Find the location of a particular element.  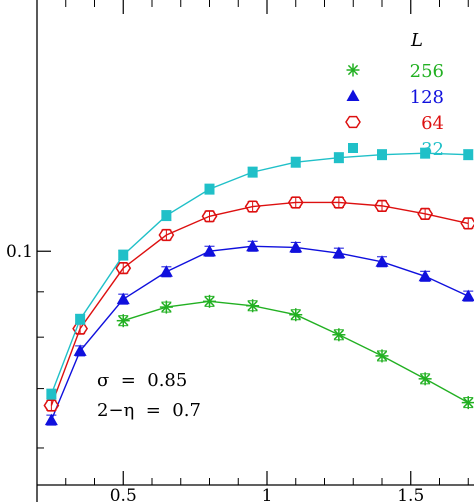

x-tick-label: 1 is located at coordinates (267, 494).